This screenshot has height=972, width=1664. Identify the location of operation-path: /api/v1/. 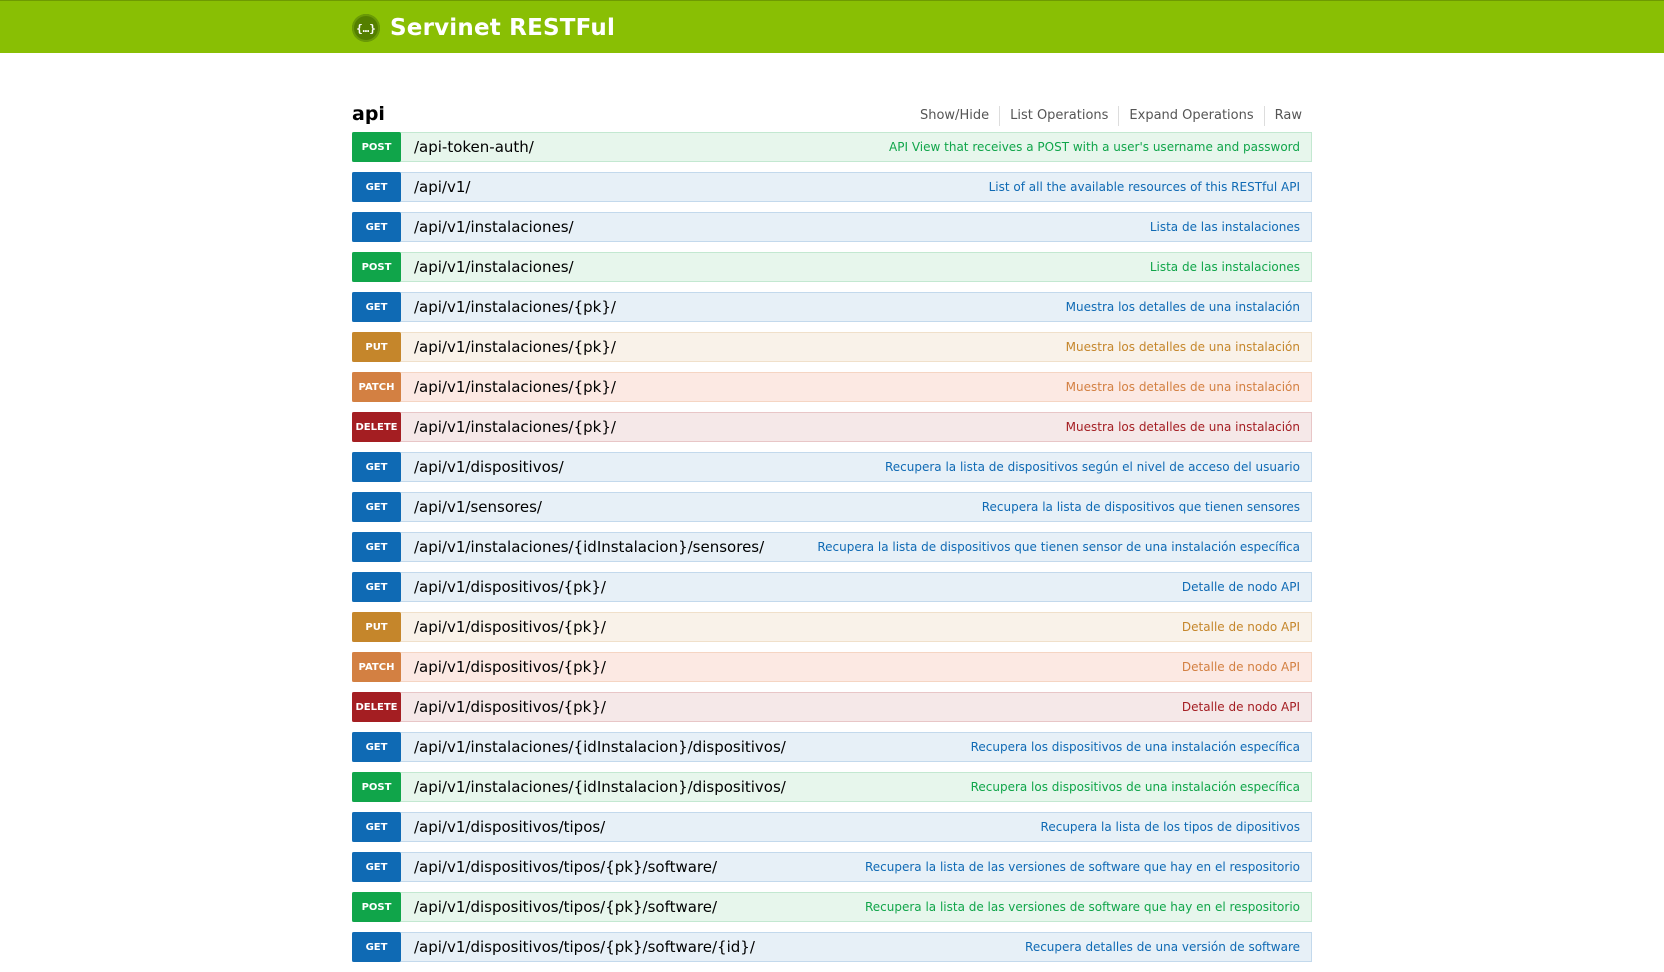
(442, 187).